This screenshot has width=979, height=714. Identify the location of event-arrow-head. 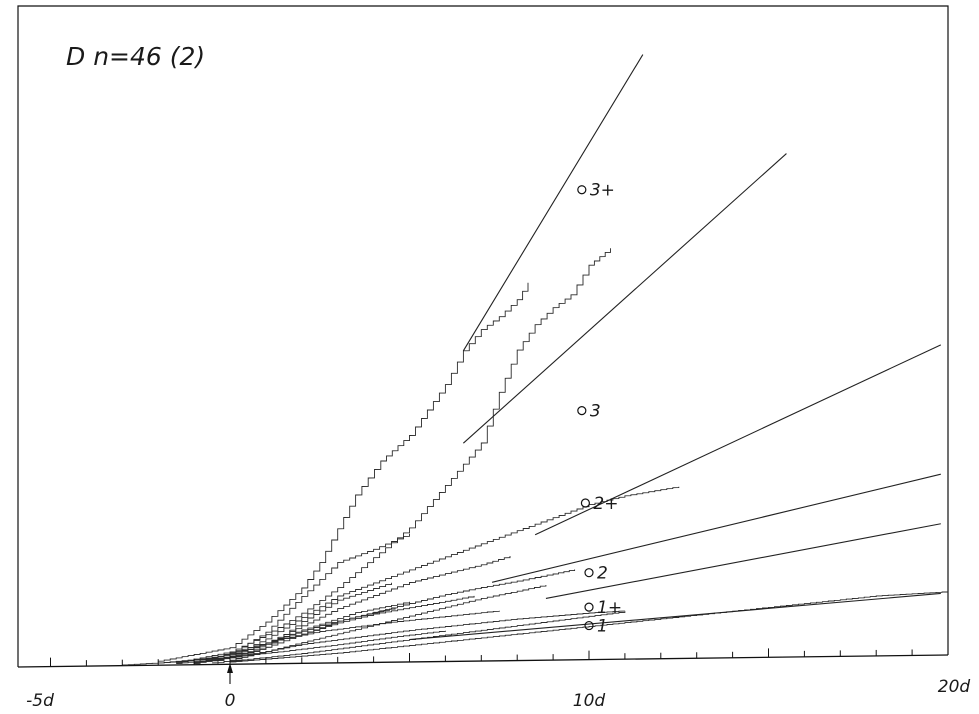
(230, 668).